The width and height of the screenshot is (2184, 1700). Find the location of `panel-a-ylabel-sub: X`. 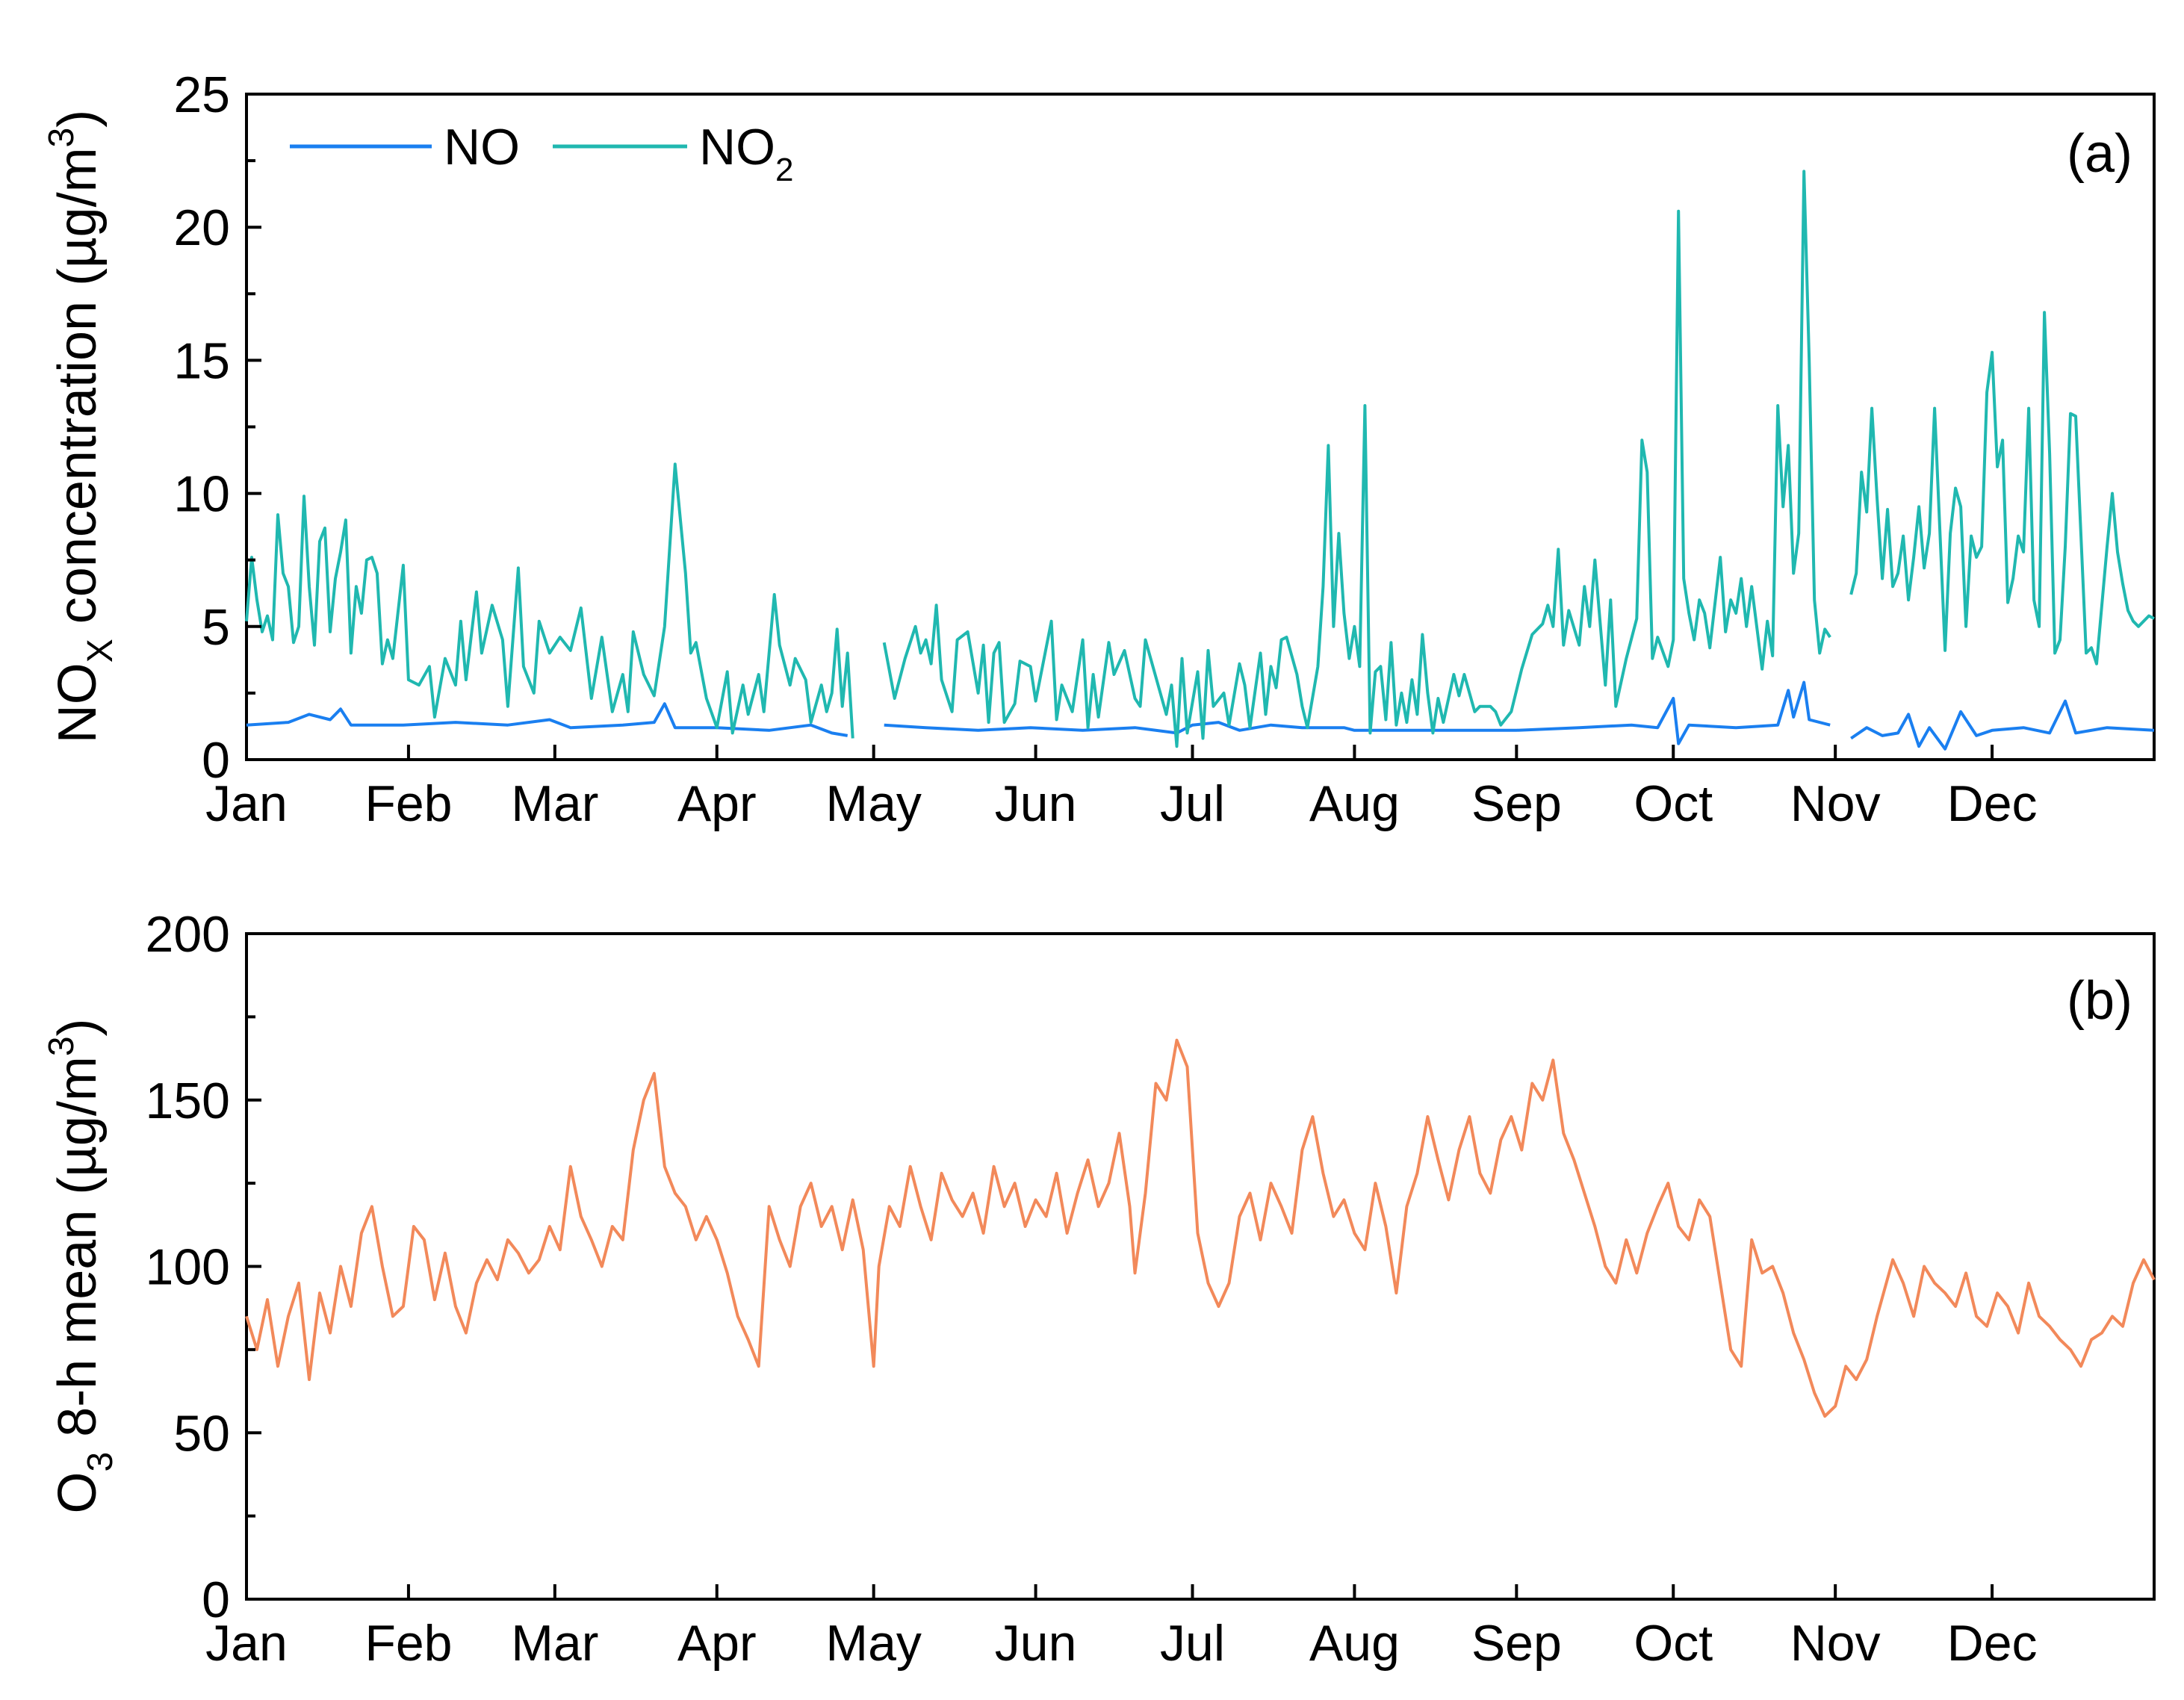

panel-a-ylabel-sub: X is located at coordinates (100, 651).